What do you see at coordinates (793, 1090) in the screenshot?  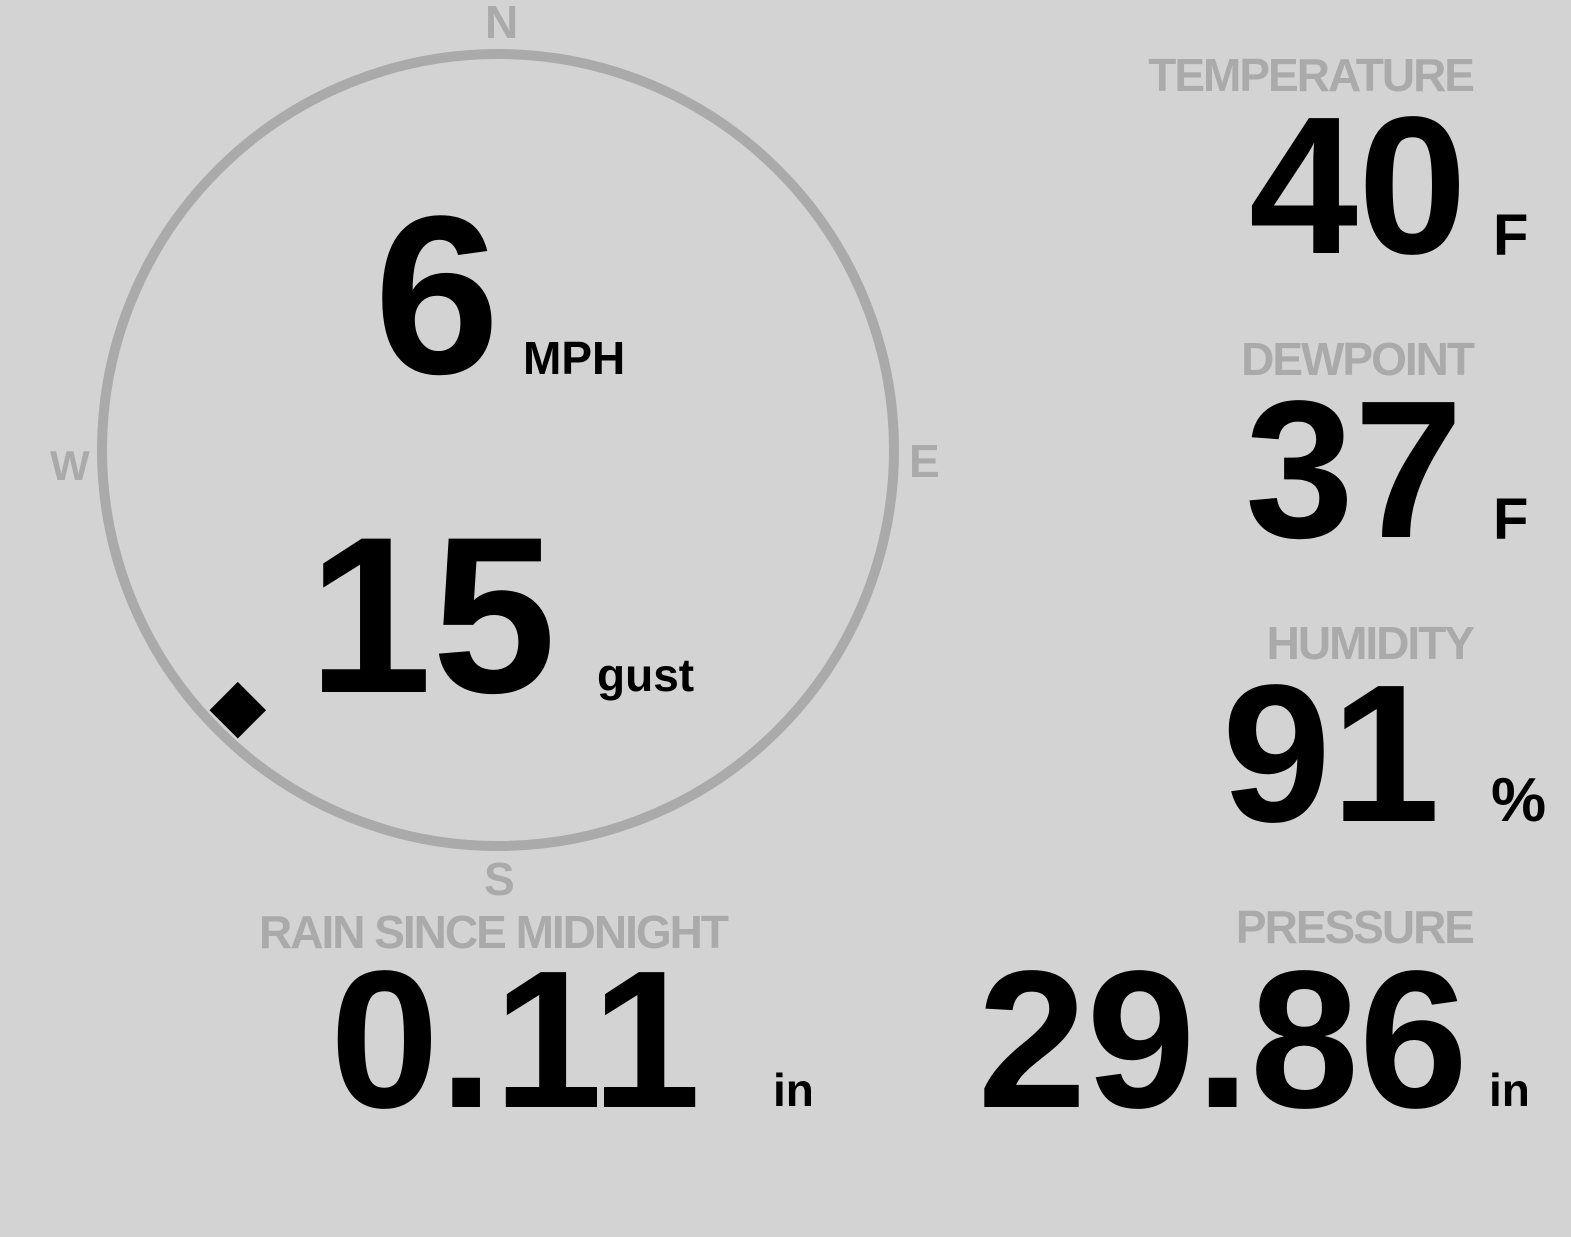 I see `rain-unit: in` at bounding box center [793, 1090].